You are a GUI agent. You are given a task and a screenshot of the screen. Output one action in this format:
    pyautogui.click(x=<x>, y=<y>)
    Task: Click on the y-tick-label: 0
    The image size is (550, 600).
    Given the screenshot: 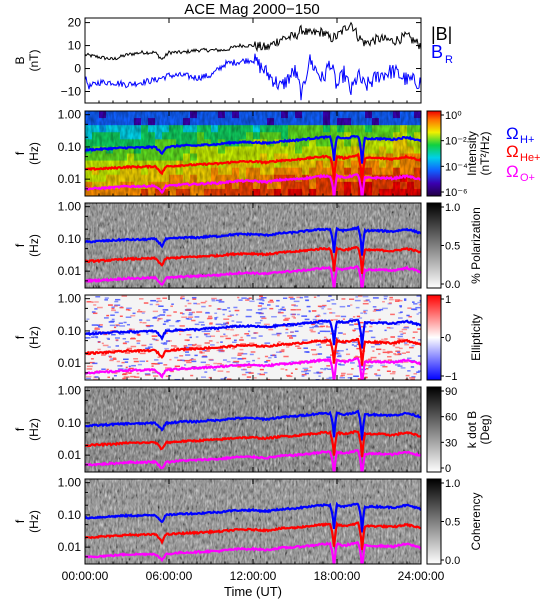 What is the action you would take?
    pyautogui.click(x=77, y=69)
    